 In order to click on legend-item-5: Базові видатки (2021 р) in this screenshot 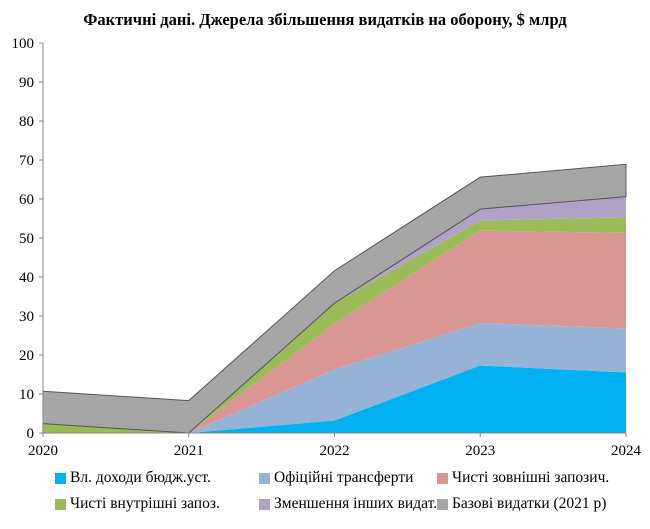, I will do `click(521, 504)`.